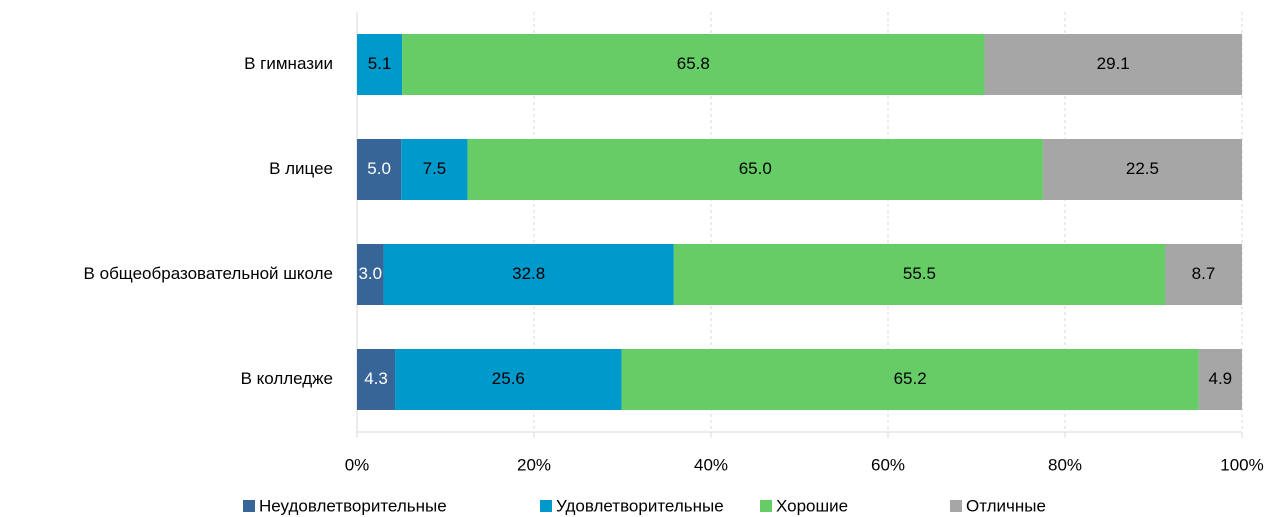  I want to click on data-label: 5.0, so click(379, 168).